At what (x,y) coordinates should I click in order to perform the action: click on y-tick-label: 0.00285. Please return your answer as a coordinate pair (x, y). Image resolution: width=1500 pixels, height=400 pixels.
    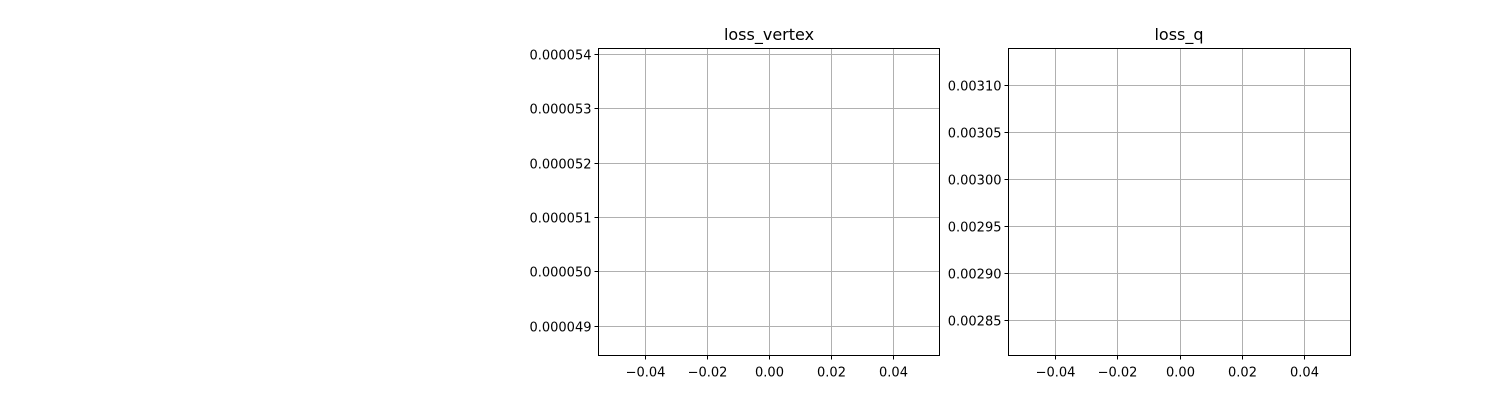
    Looking at the image, I should click on (975, 322).